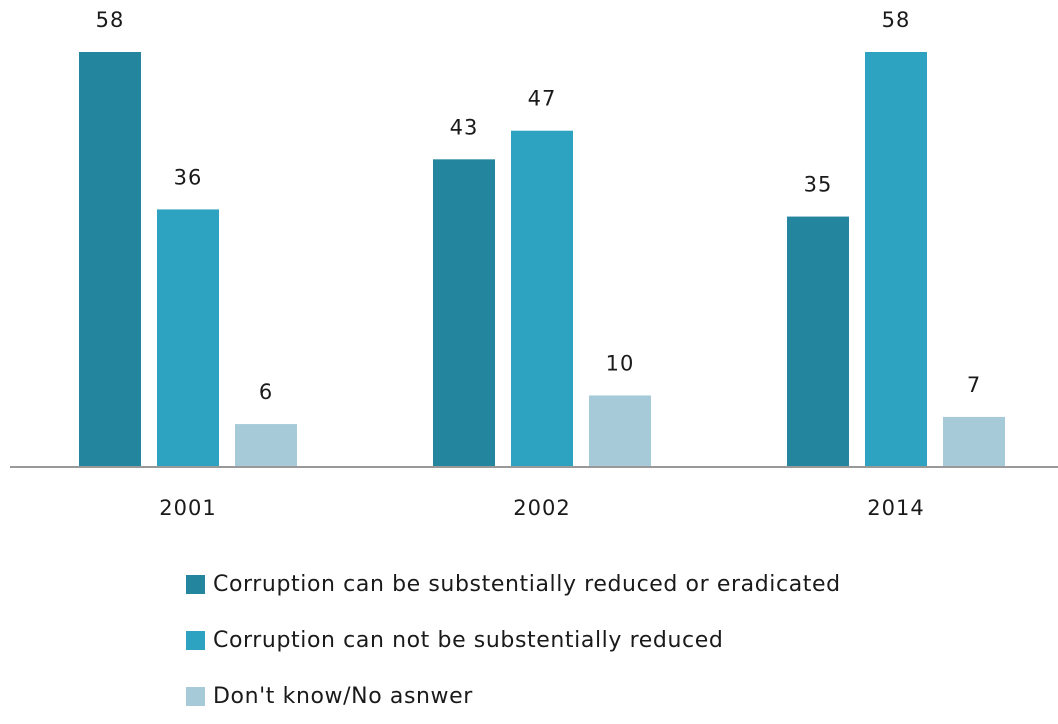 This screenshot has height=724, width=1058. Describe the element at coordinates (896, 20) in the screenshot. I see `value-label-2014-series-2: 58` at that location.